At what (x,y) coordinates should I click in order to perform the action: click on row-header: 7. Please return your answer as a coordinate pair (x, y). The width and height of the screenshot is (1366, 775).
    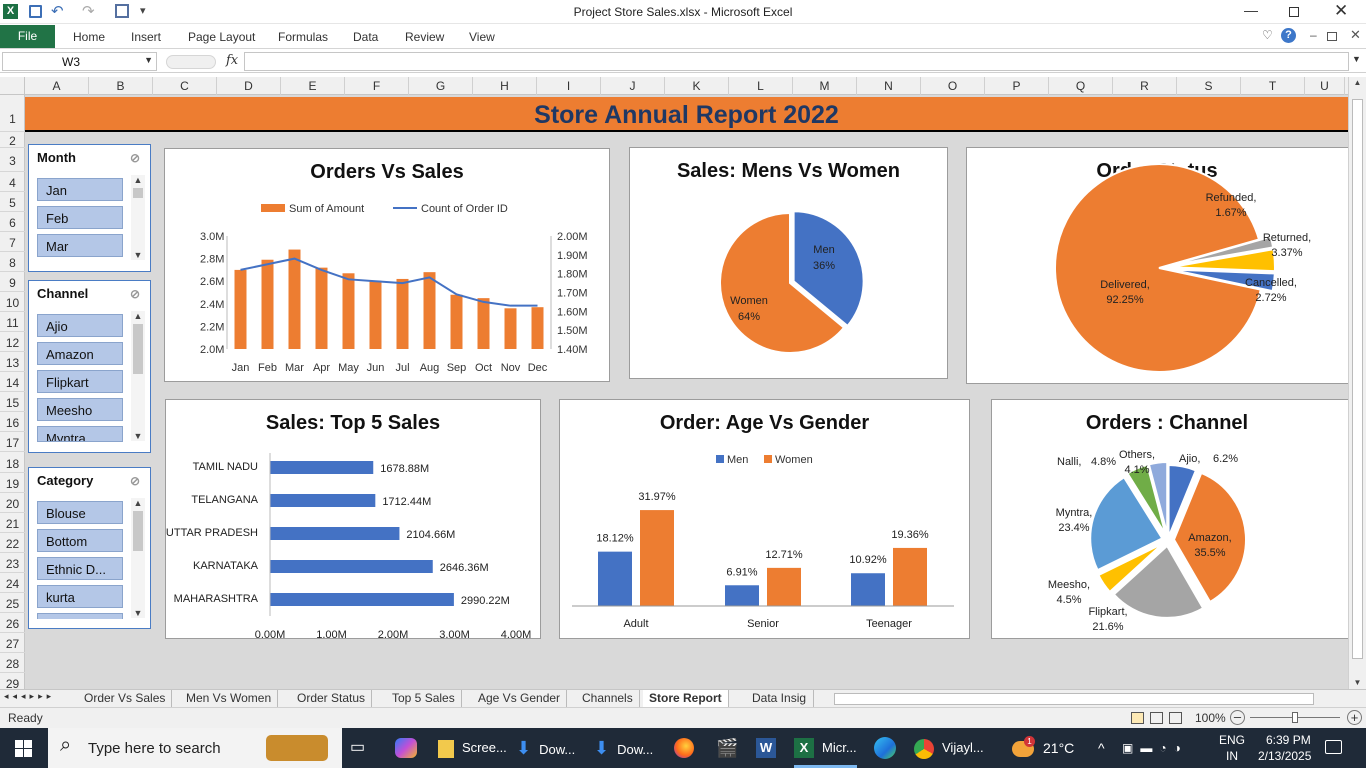
    Looking at the image, I should click on (12, 242).